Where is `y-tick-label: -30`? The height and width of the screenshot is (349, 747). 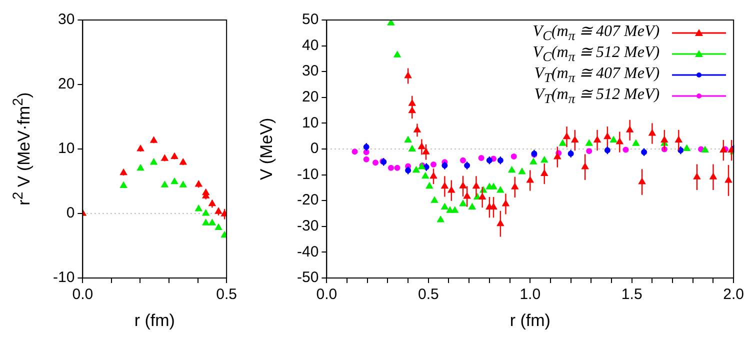
y-tick-label: -30 is located at coordinates (307, 226).